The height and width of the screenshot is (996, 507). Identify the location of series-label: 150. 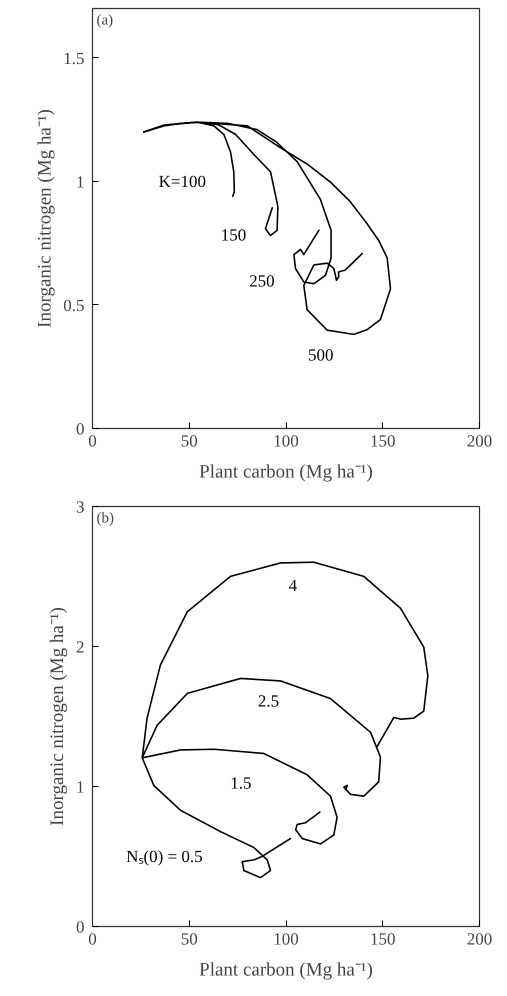
(233, 235).